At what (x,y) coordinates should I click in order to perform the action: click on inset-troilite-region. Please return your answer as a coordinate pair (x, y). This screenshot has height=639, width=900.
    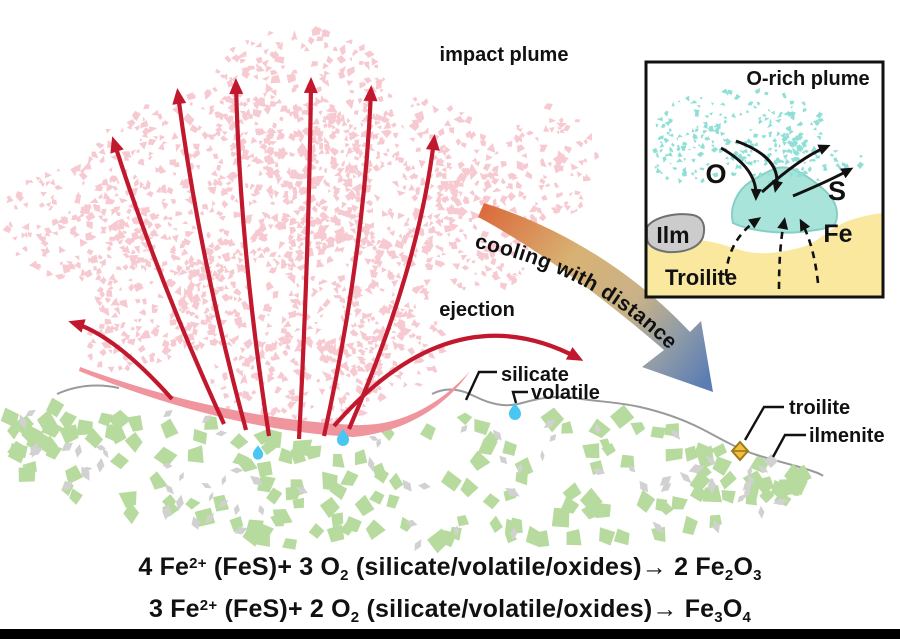
    Looking at the image, I should click on (764, 254).